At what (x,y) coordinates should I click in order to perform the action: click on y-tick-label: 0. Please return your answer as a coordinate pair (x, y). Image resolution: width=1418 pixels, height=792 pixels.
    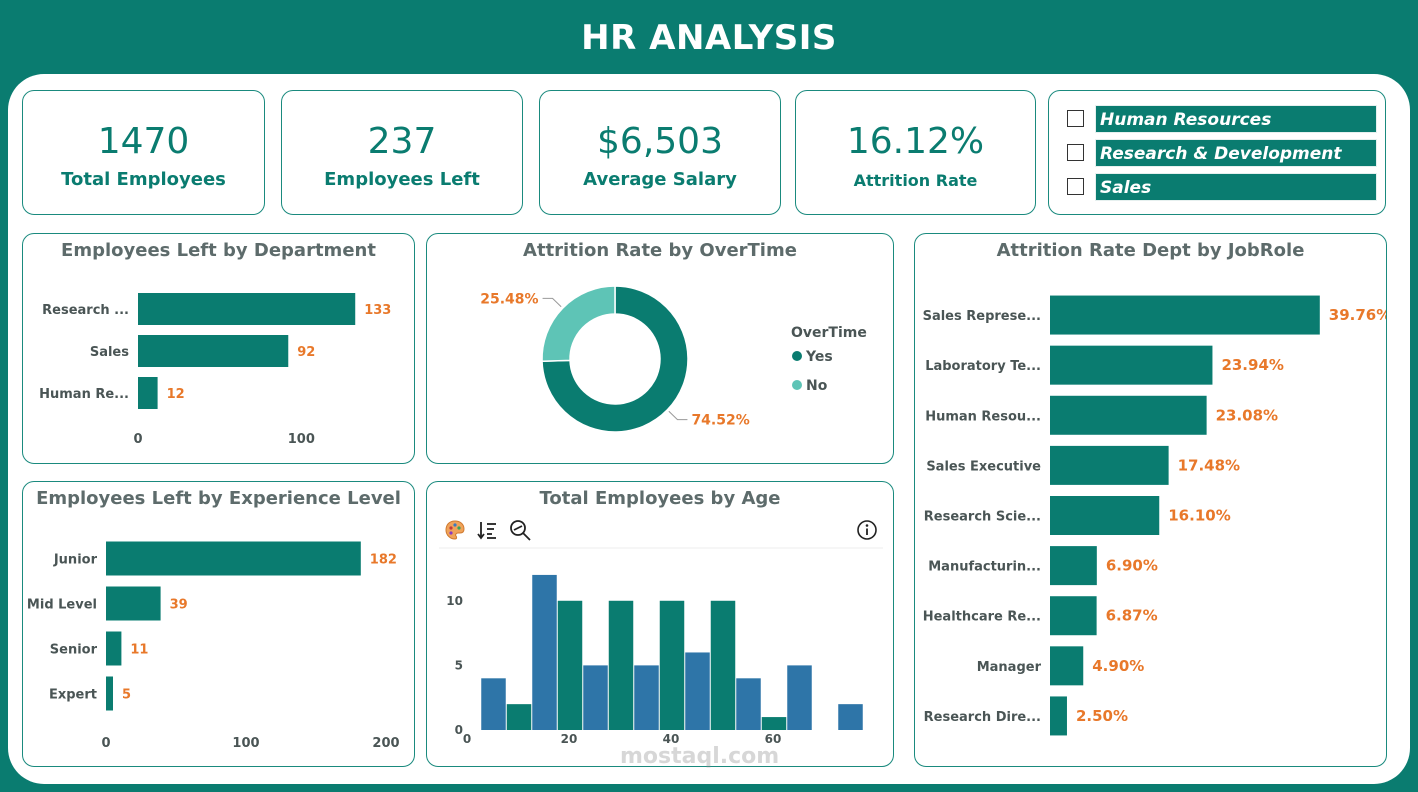
    Looking at the image, I should click on (459, 730).